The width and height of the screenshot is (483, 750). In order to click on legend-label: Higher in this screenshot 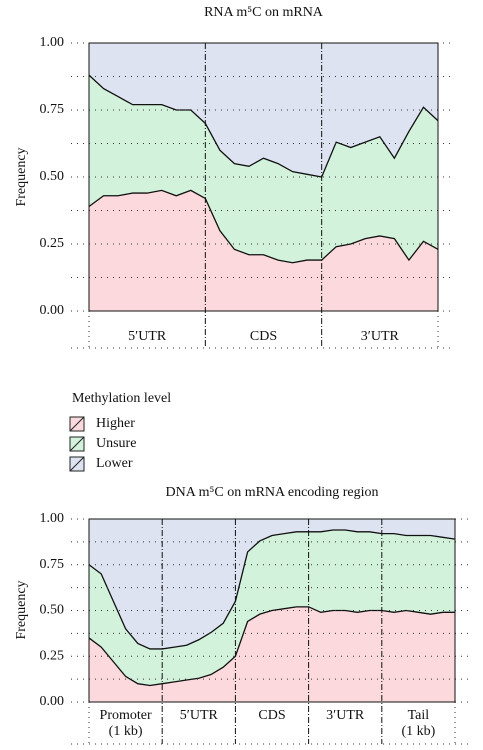, I will do `click(115, 423)`.